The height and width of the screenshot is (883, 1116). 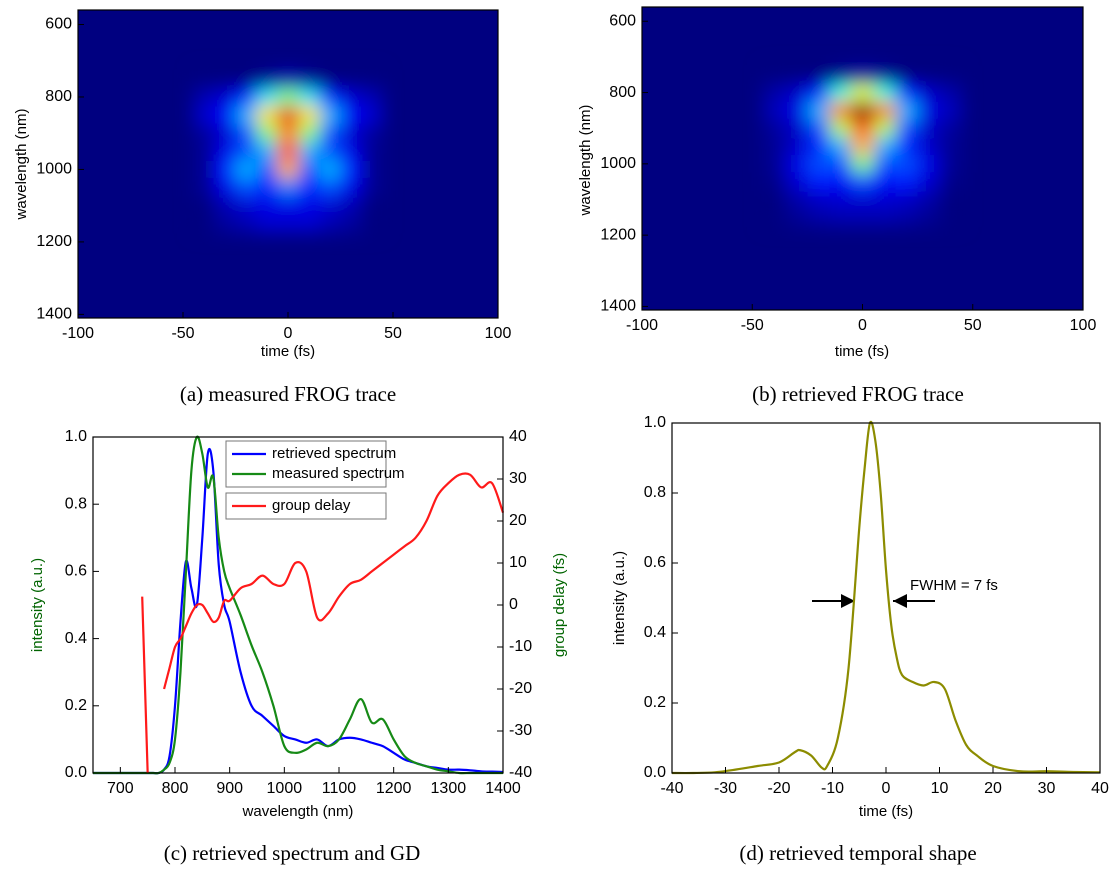 I want to click on y-axis-label: wavelength (nm), so click(x=585, y=161).